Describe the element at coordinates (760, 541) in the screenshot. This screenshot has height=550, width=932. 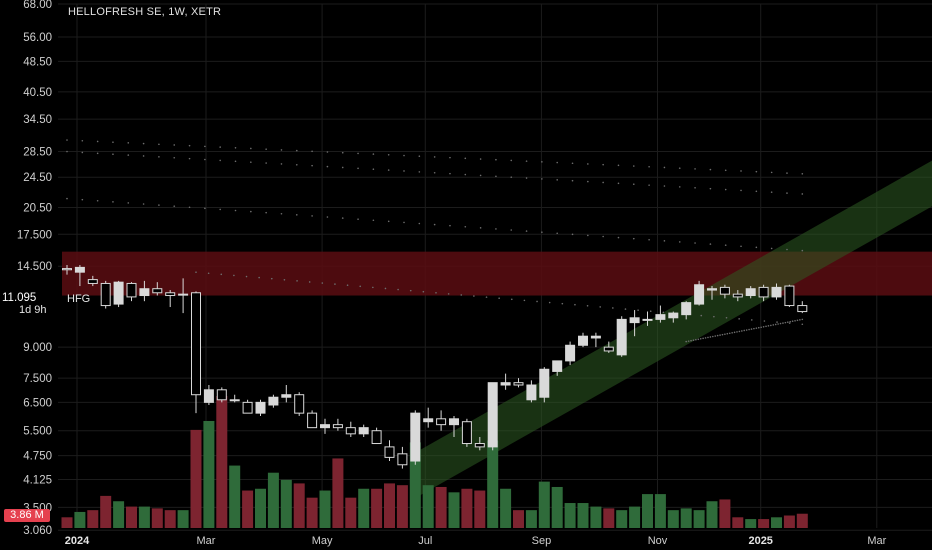
I see `time-tick-label: 2025` at that location.